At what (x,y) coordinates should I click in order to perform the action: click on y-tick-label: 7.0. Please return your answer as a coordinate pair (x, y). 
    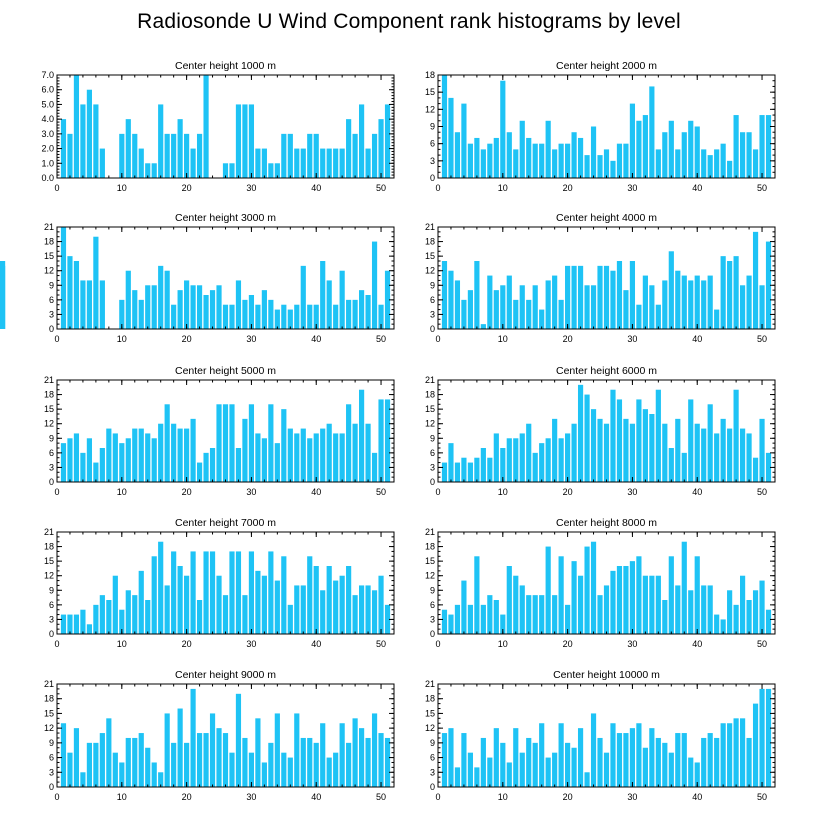
    Looking at the image, I should click on (47, 75).